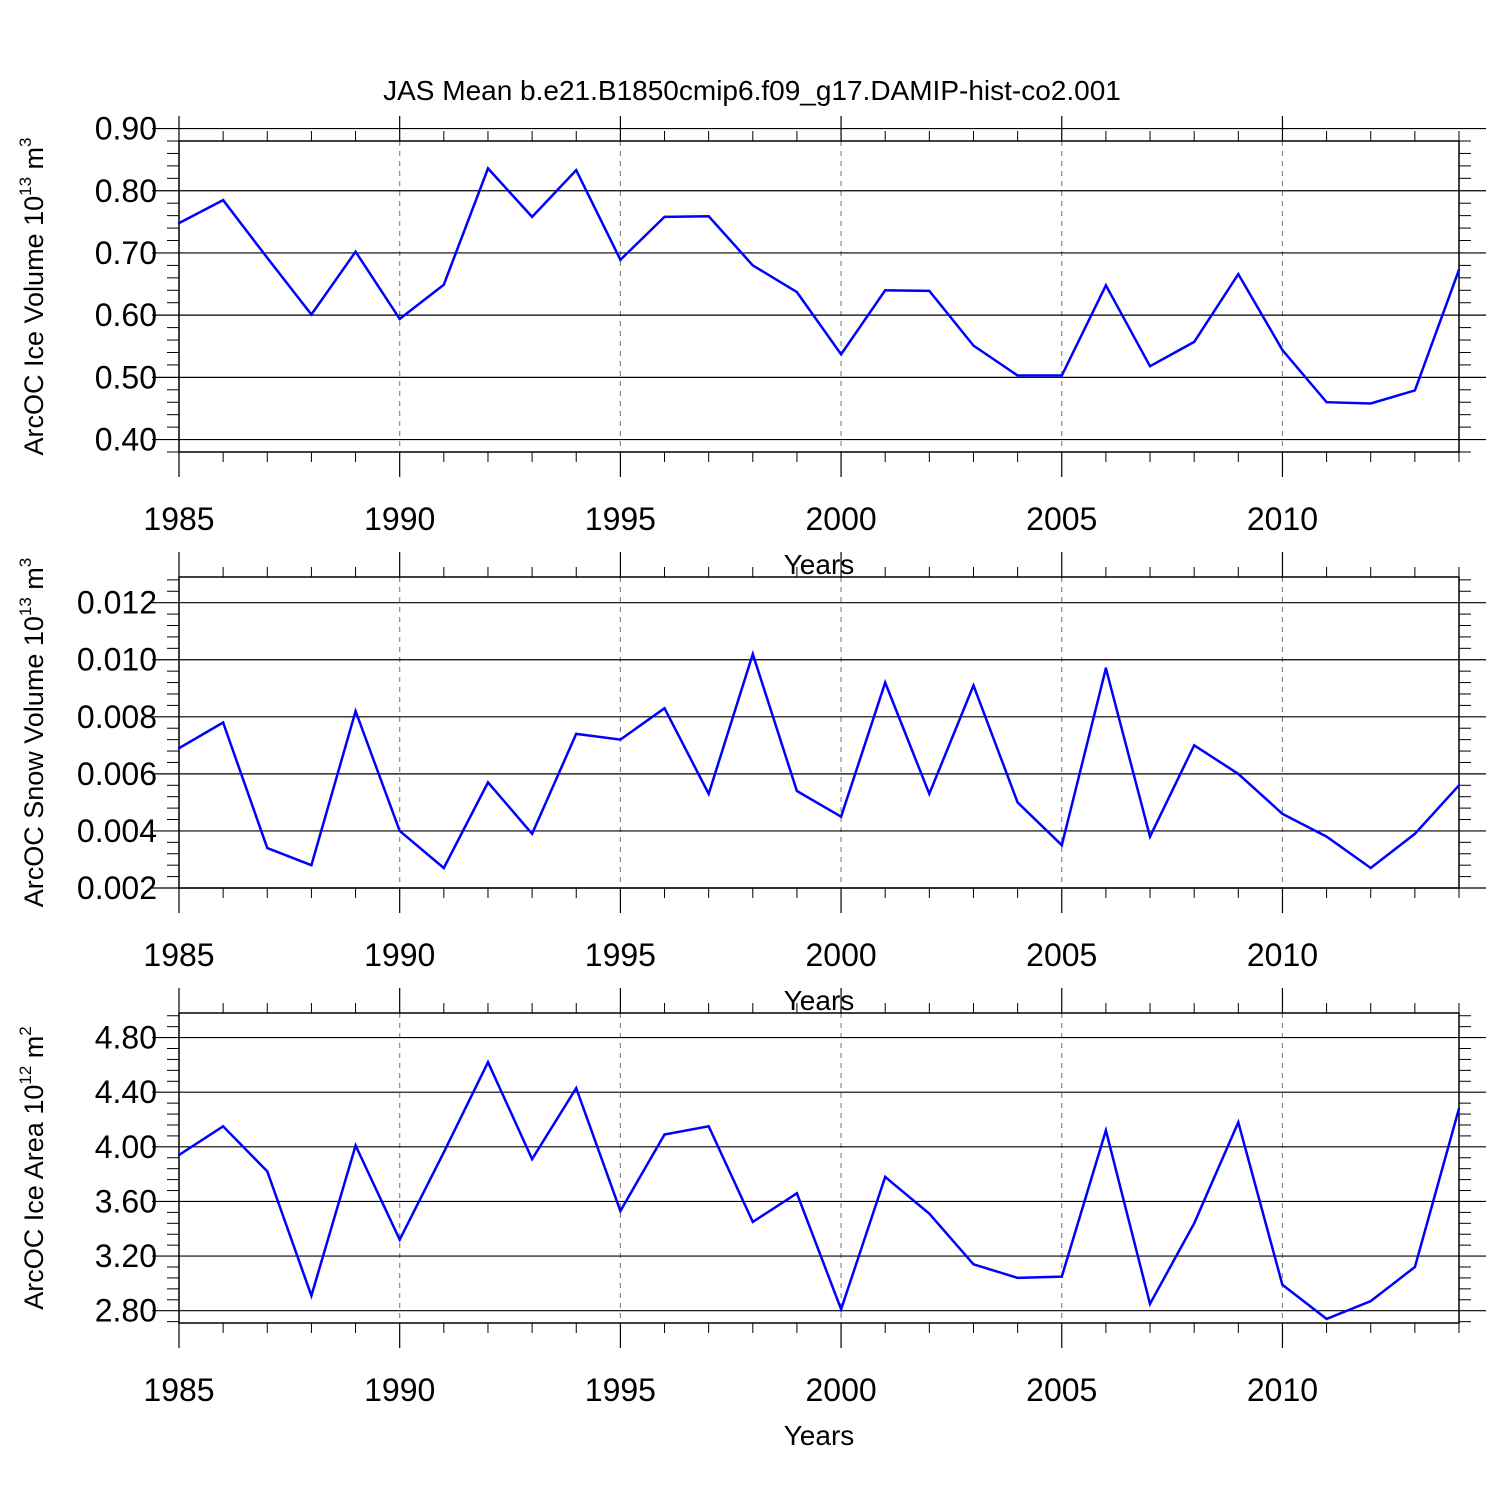  What do you see at coordinates (25, 562) in the screenshot?
I see `y-axis-title-unit-exp: 3` at bounding box center [25, 562].